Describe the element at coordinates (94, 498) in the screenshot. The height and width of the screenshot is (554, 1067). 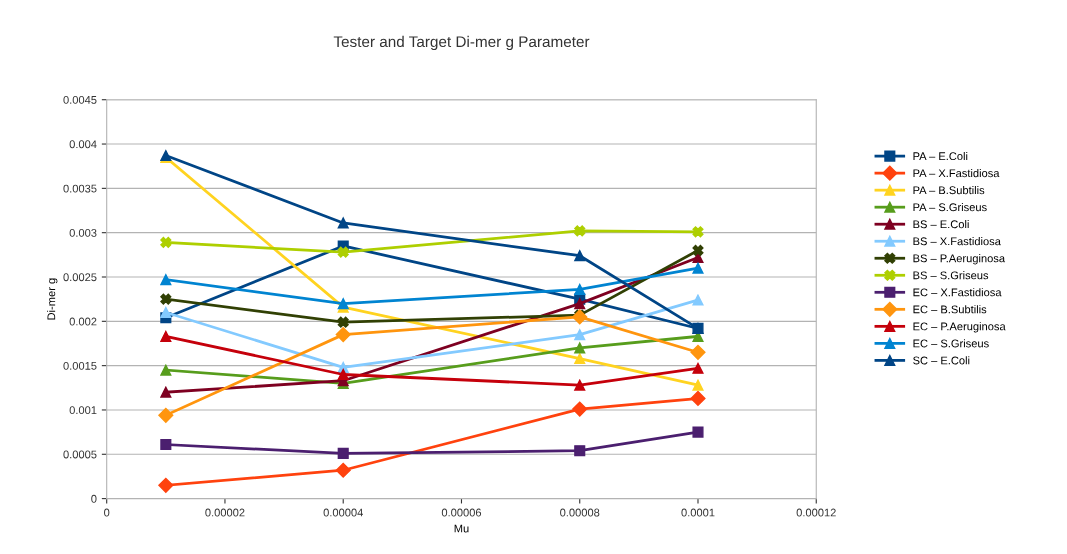
I see `y-tick-label: 0` at that location.